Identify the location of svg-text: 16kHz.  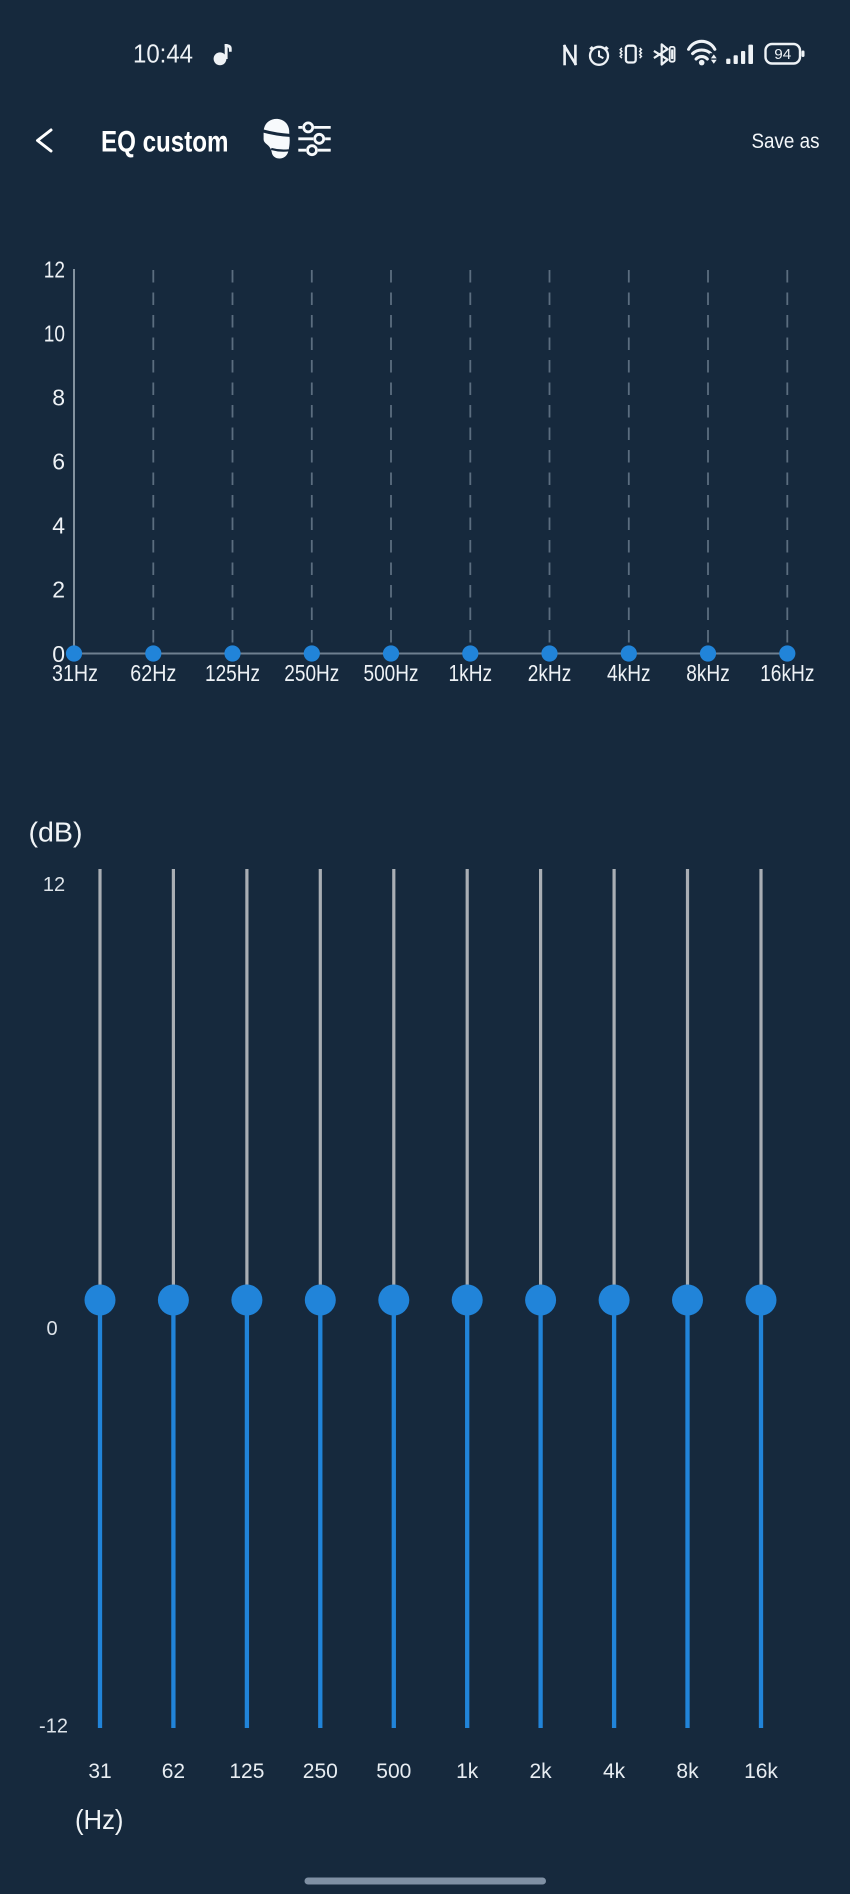
(787, 673).